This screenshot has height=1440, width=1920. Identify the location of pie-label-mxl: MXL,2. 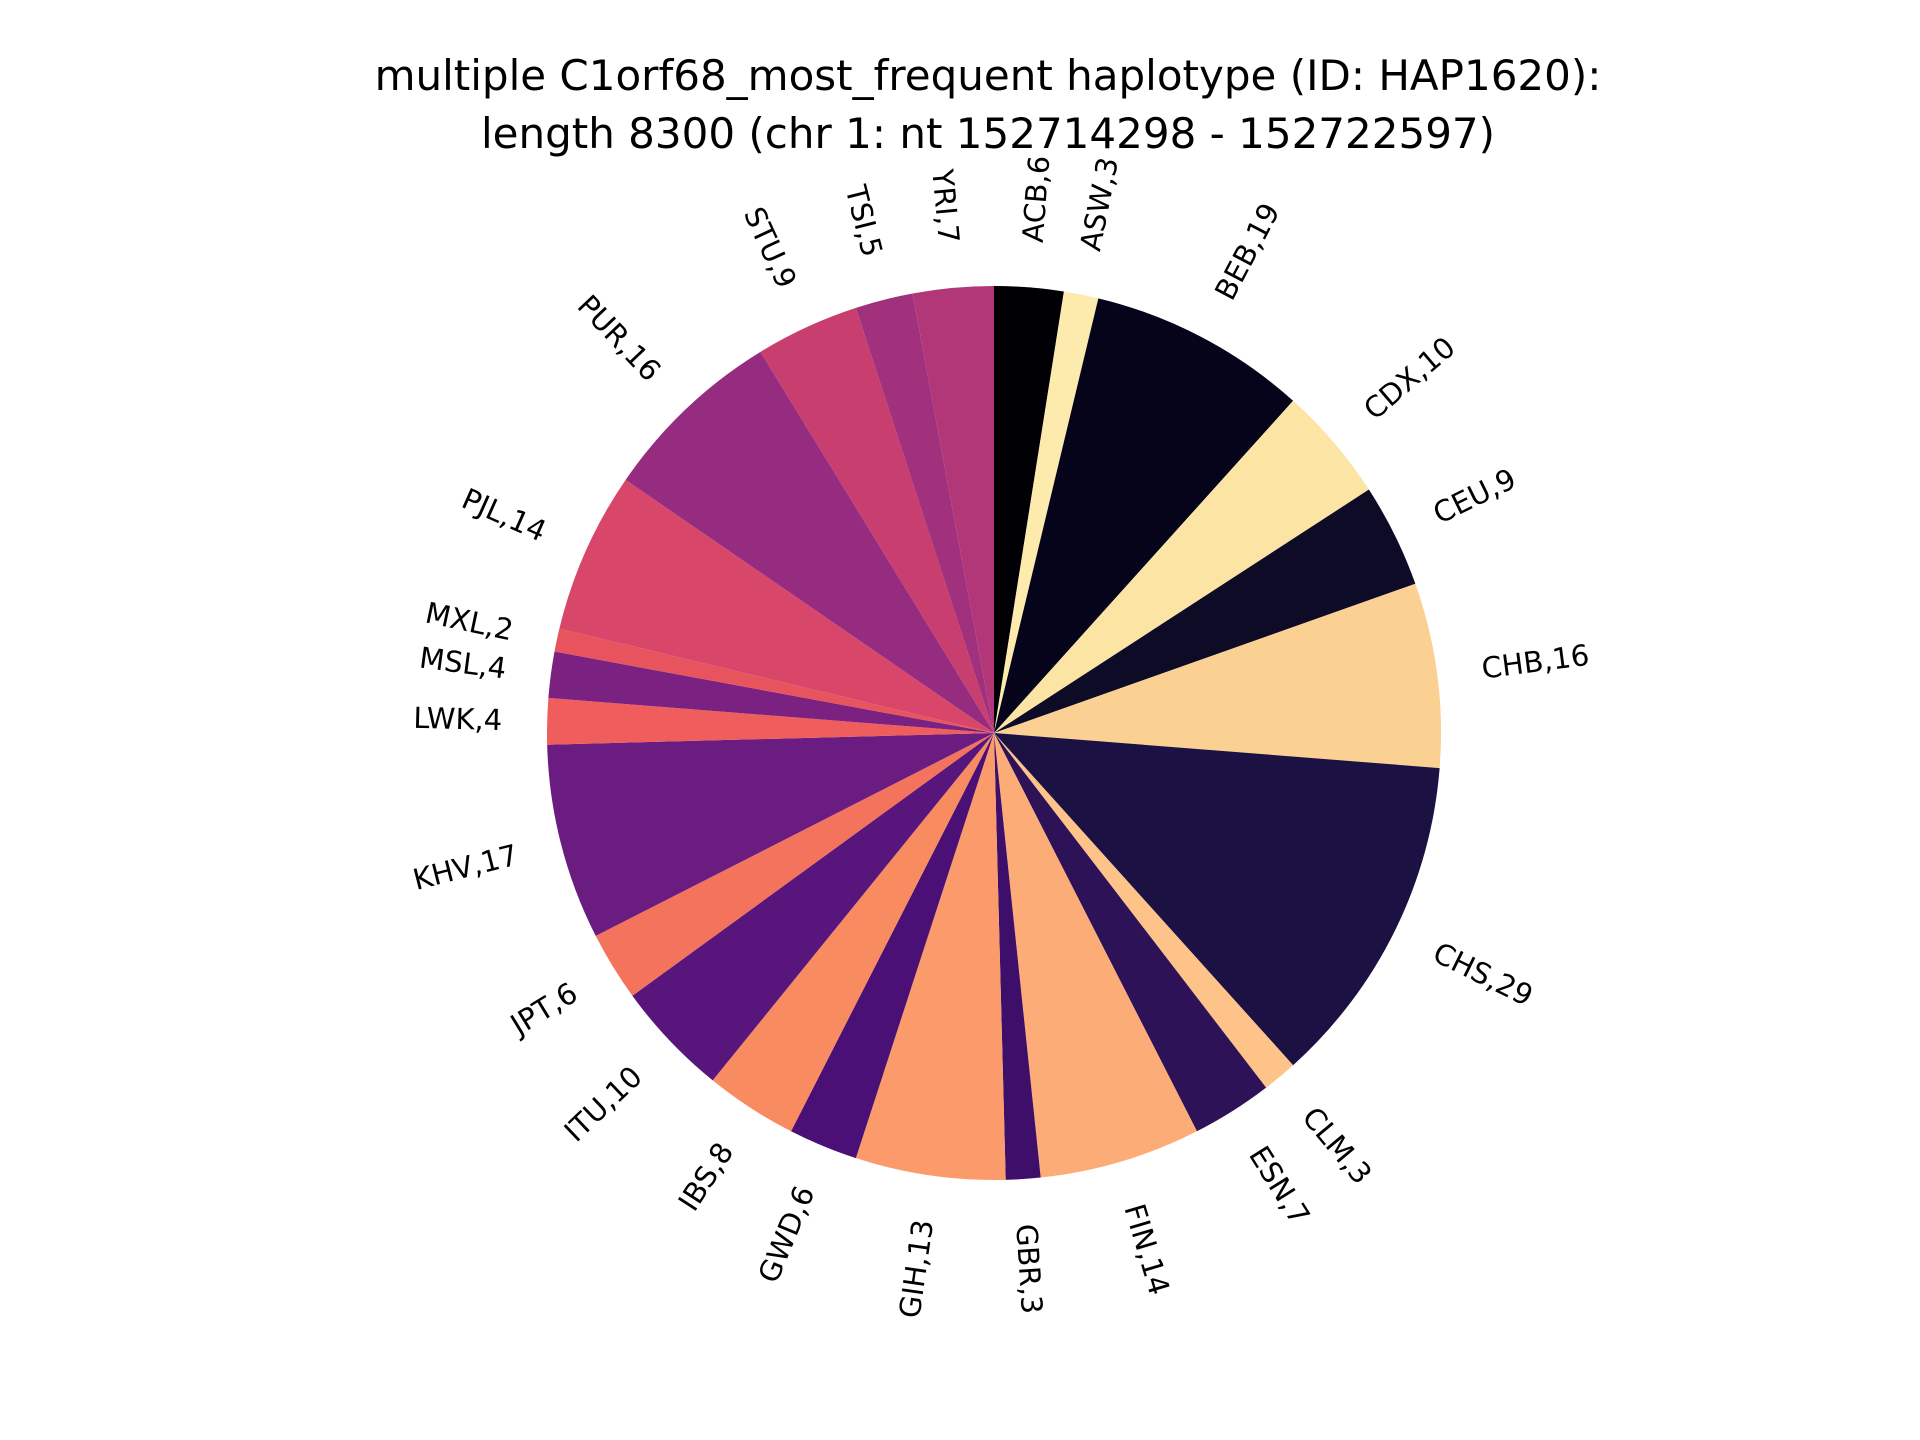
(469, 622).